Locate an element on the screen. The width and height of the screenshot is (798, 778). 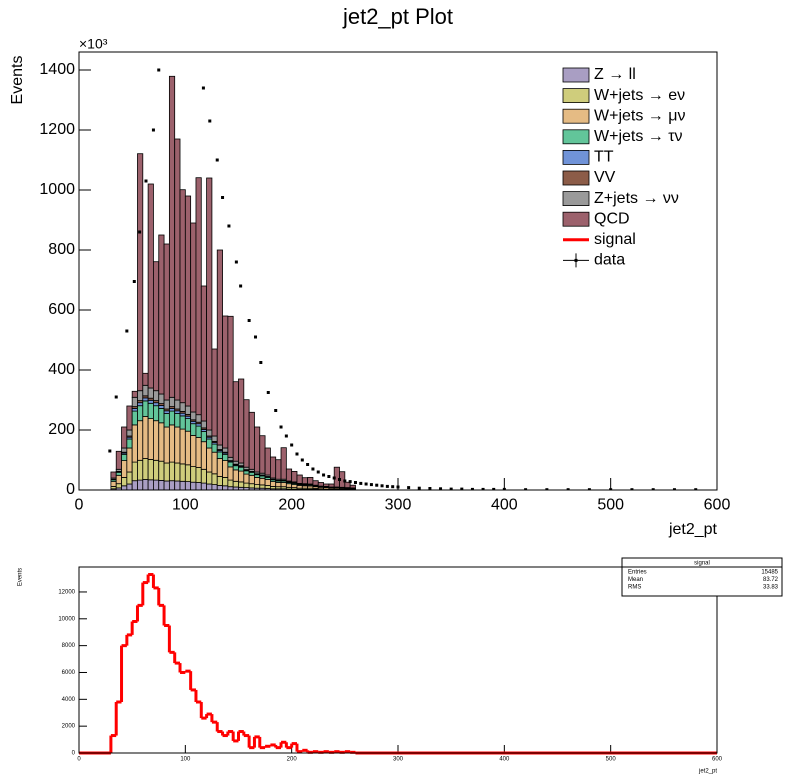
chart-title: jet2_pt Plot is located at coordinates (397, 16).